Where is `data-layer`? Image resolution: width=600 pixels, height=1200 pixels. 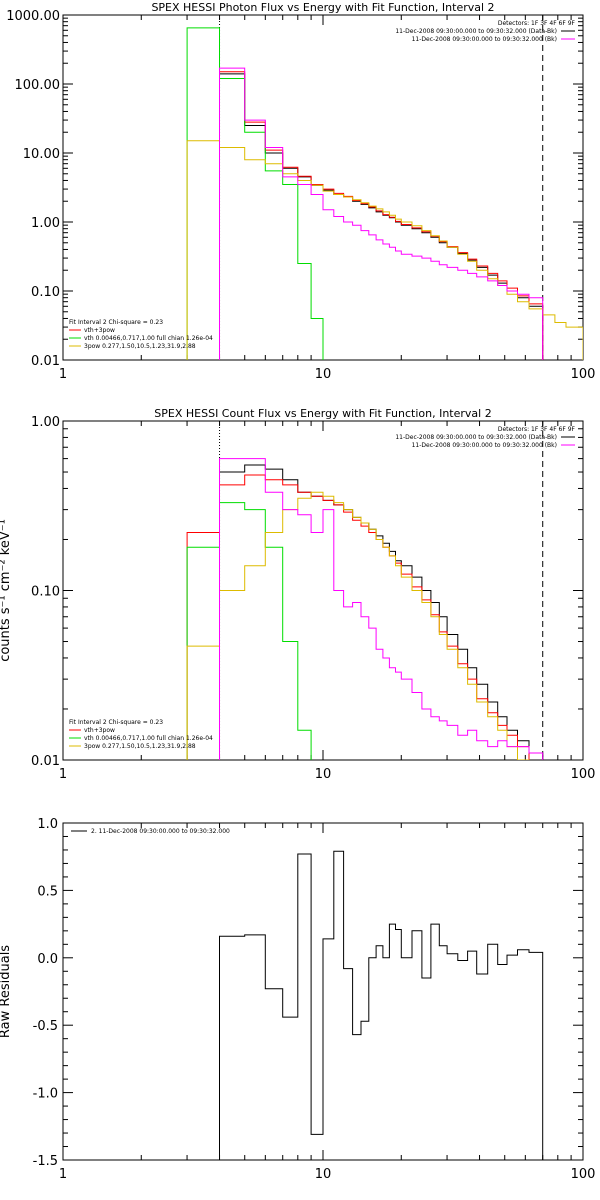
data-layer is located at coordinates (381, 1005).